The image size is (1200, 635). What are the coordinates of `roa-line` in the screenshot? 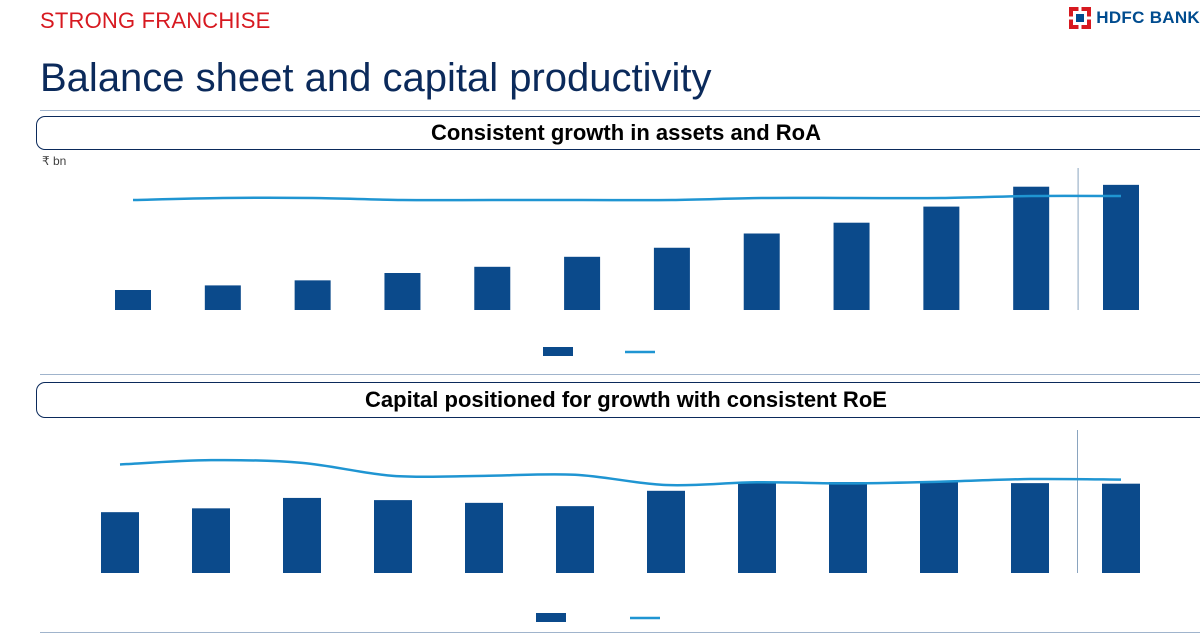 It's located at (627, 198).